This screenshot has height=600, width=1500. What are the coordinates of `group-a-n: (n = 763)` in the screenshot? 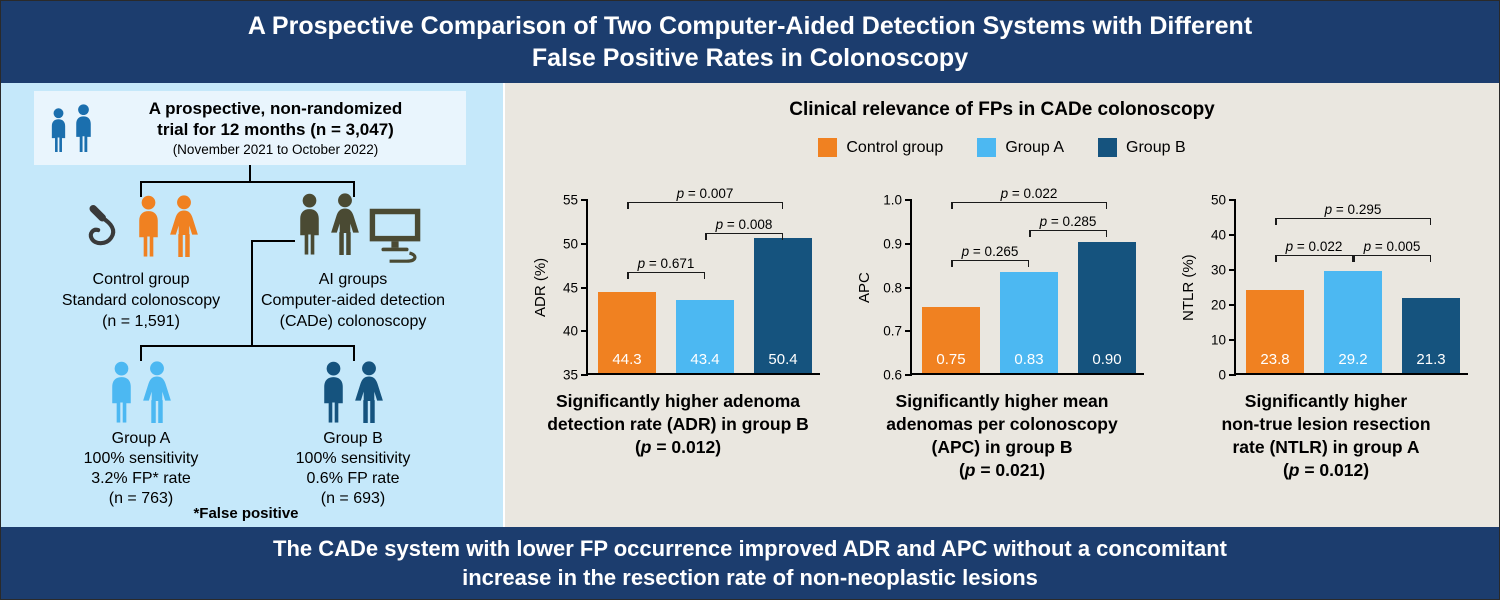 It's located at (141, 498).